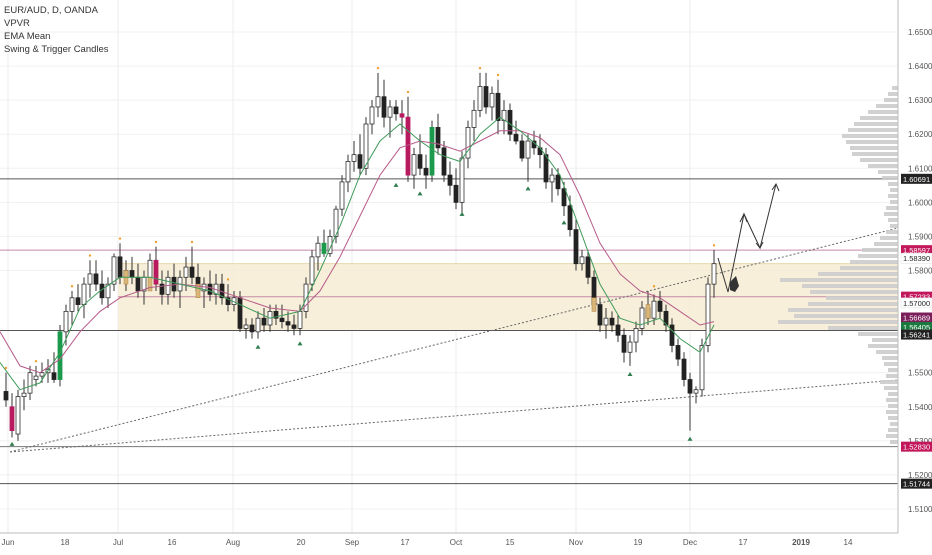 This screenshot has width=932, height=555. I want to click on swing-low-marker, so click(420, 193).